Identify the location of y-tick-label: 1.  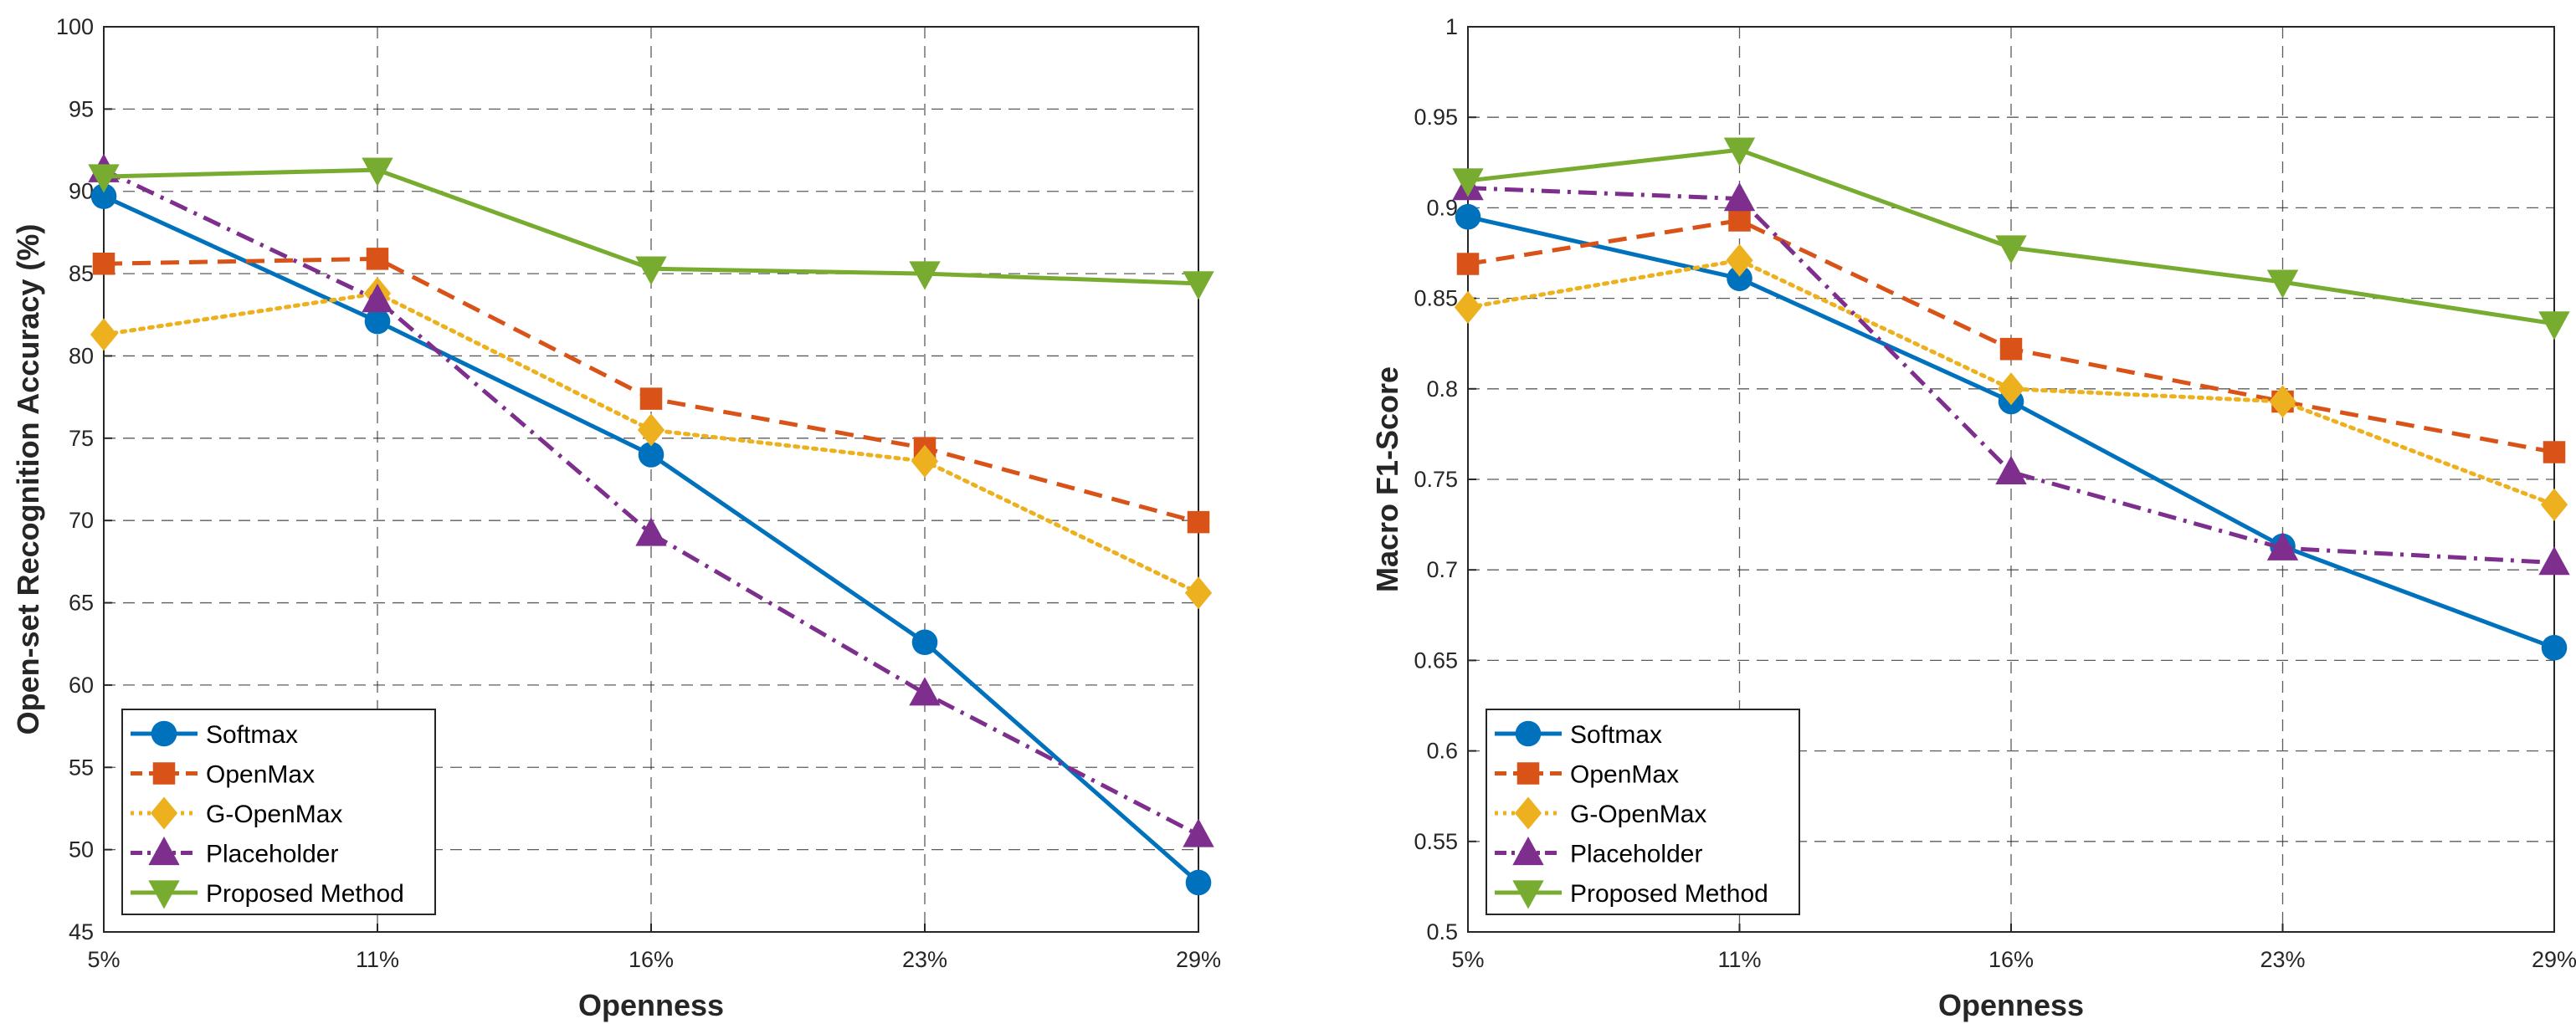
(1451, 26).